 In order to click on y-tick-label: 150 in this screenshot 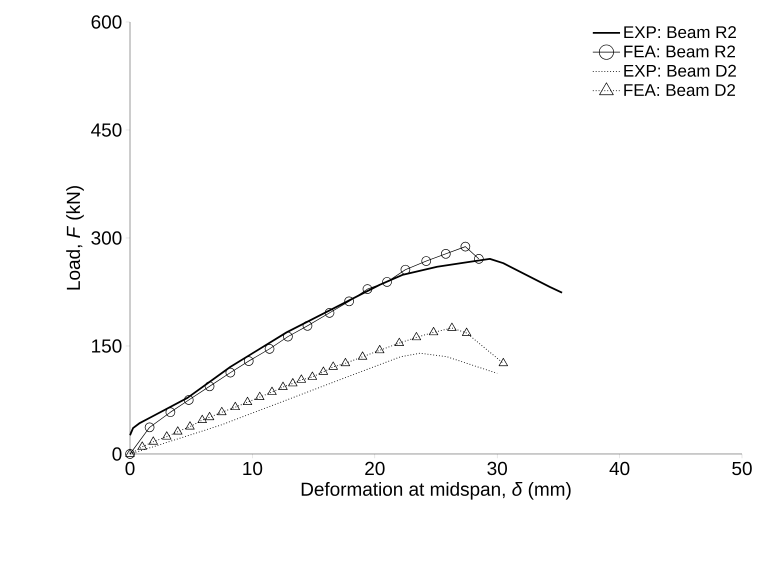, I will do `click(107, 346)`.